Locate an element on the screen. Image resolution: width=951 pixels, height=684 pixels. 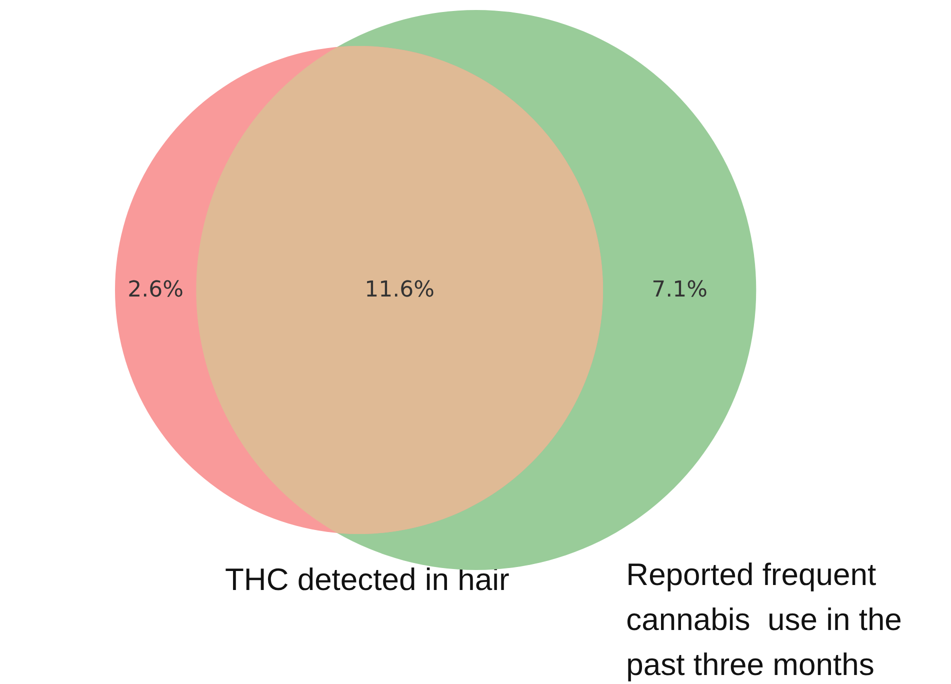
text: Reported frequent cannabis use in the past three months is located at coordinates (768, 619).